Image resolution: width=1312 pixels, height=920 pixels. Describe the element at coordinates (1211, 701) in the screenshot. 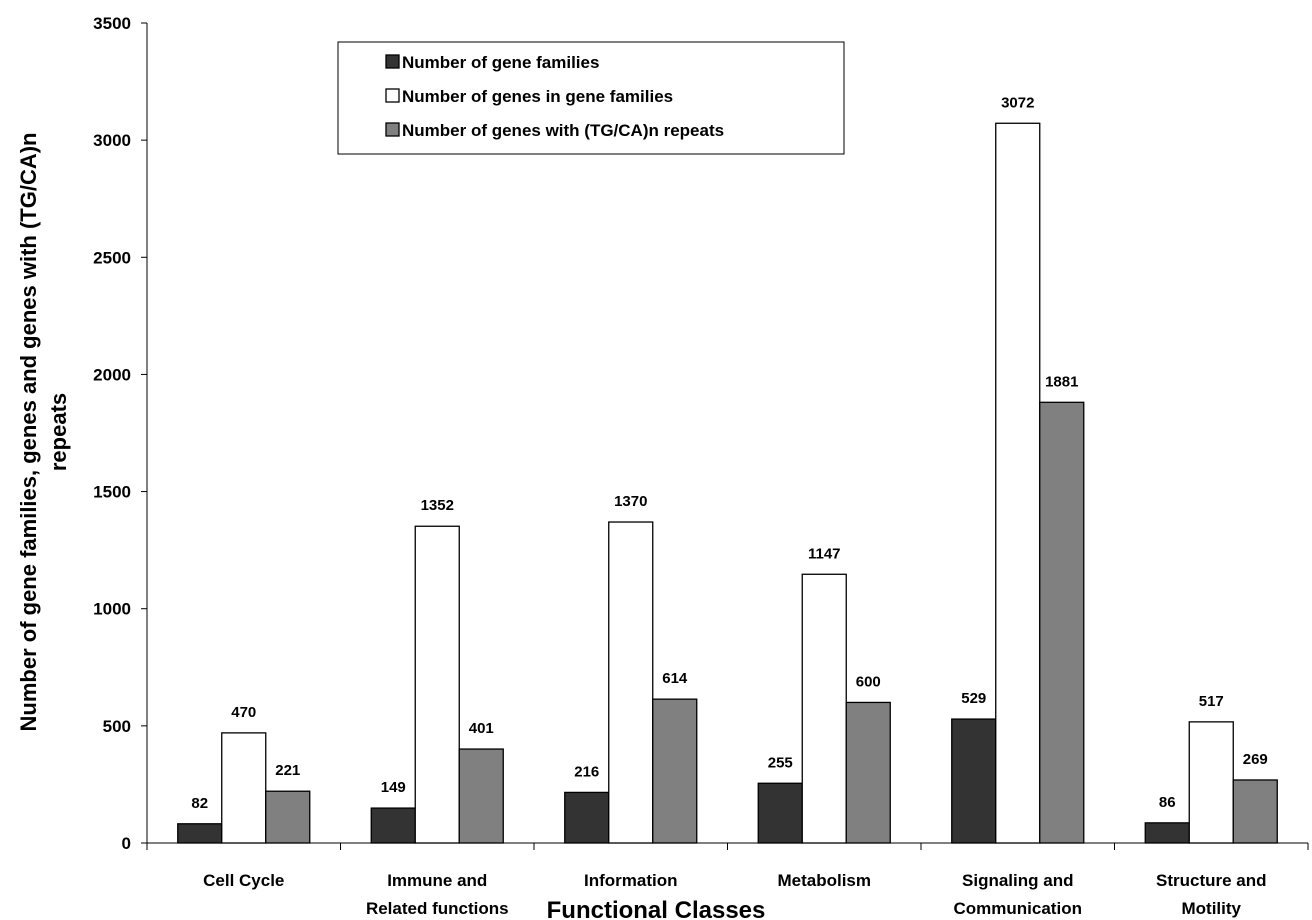

I see `data-label: 517` at that location.